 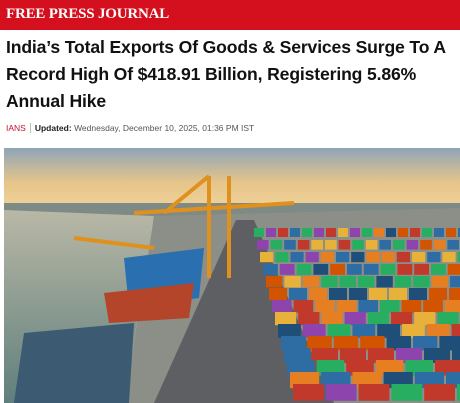 What do you see at coordinates (230, 15) in the screenshot?
I see `top-bar: FREE PRESS JOURNAL` at bounding box center [230, 15].